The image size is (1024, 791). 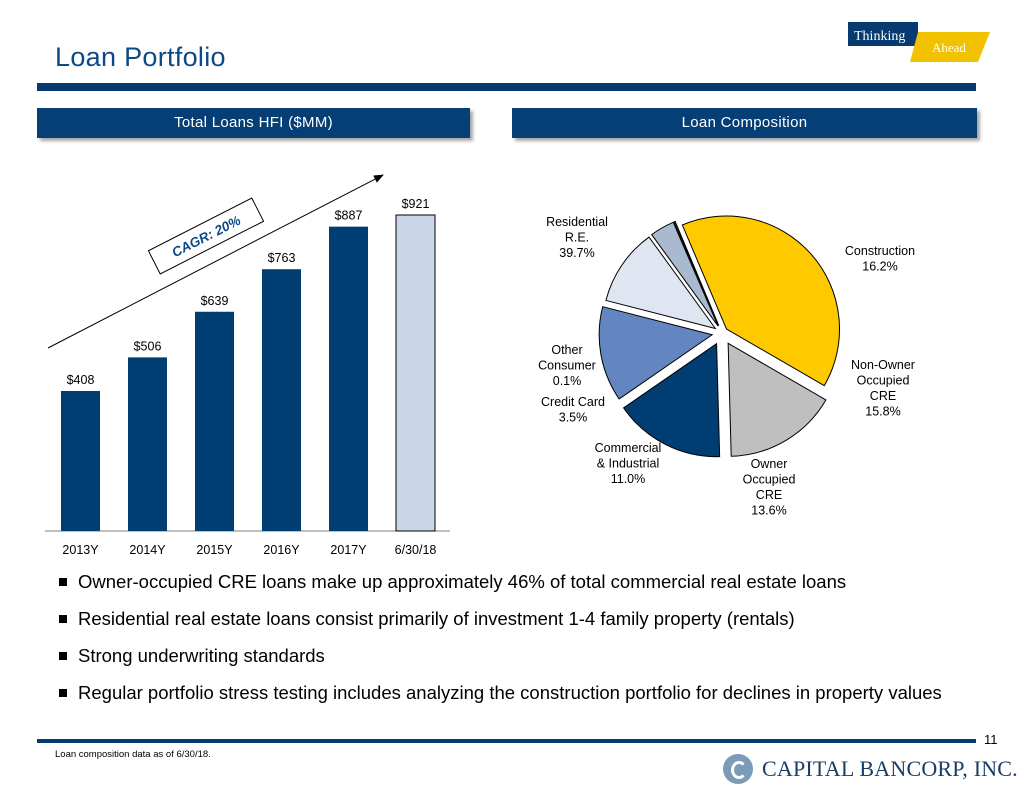 What do you see at coordinates (738, 769) in the screenshot?
I see `logo-mark-icon` at bounding box center [738, 769].